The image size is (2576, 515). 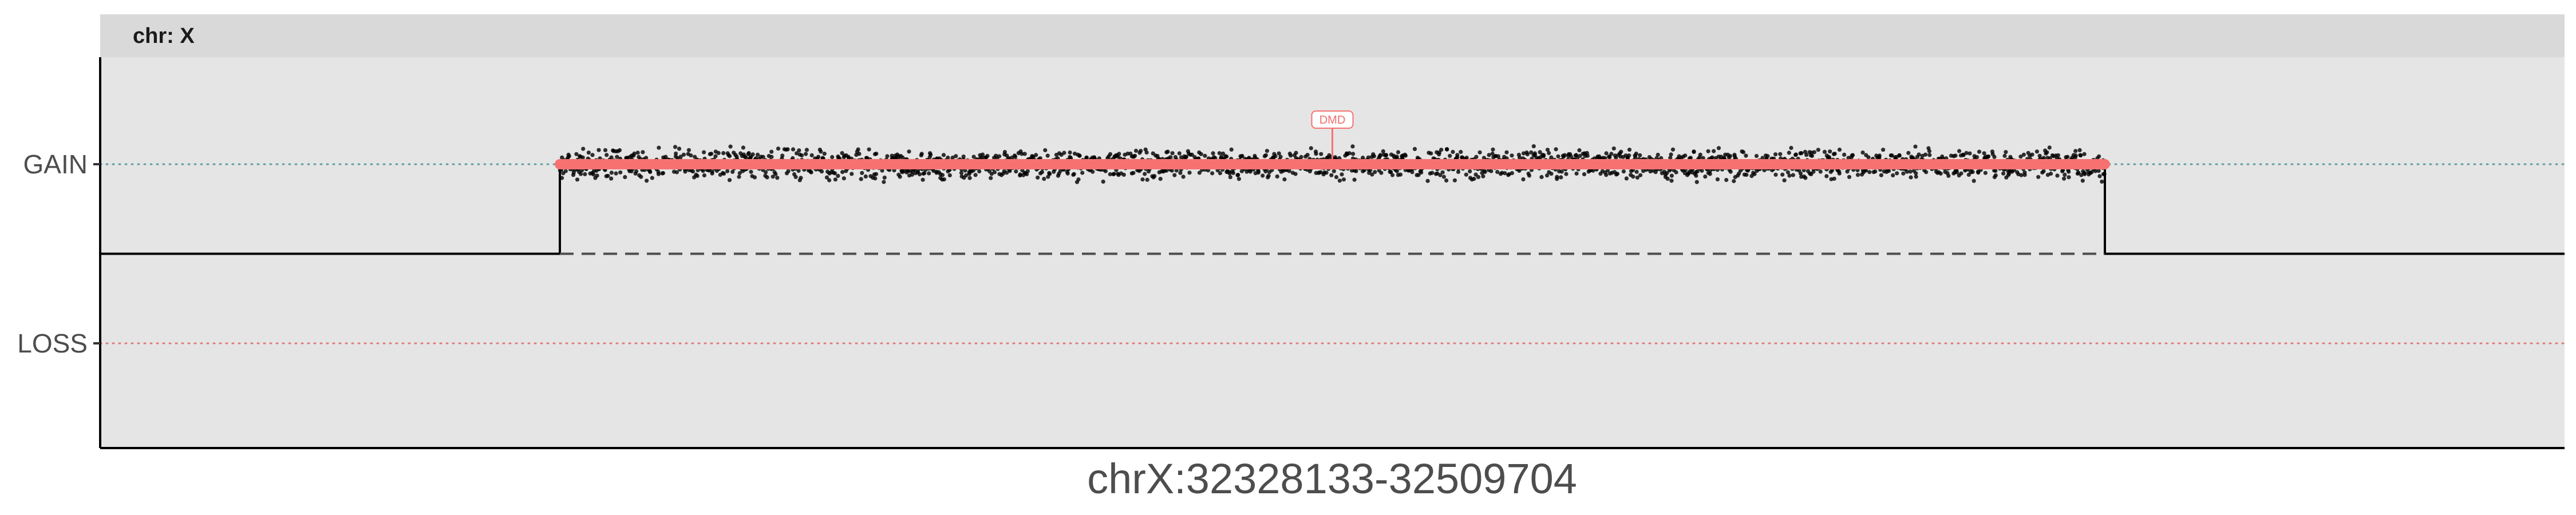 What do you see at coordinates (1332, 120) in the screenshot?
I see `gene-label-text: DMD` at bounding box center [1332, 120].